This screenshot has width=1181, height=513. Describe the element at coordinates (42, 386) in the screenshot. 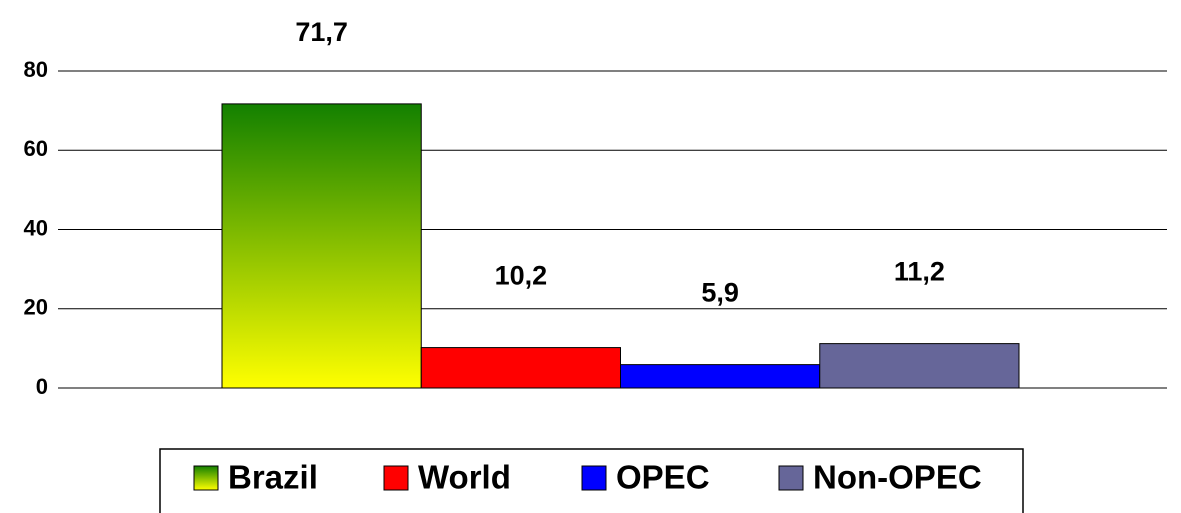

I see `y-tick-label: 0` at that location.